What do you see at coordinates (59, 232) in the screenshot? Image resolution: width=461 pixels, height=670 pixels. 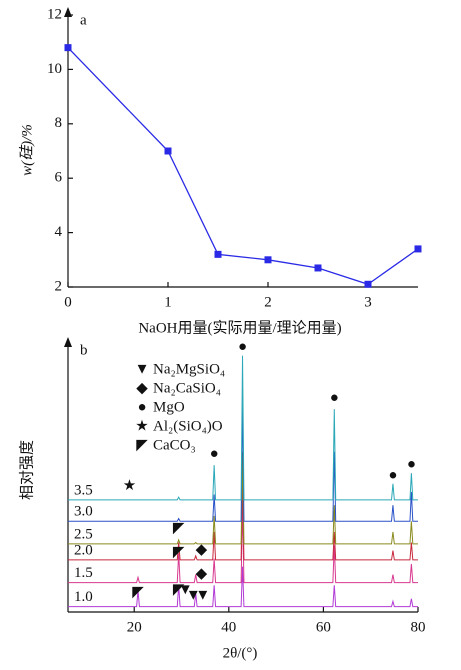 I see `y-tick-label: 4` at bounding box center [59, 232].